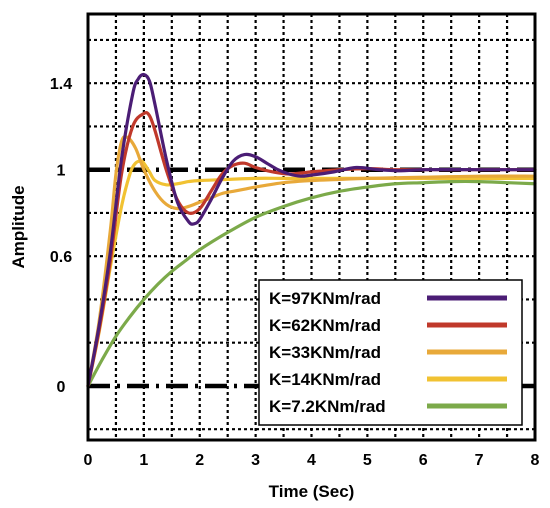 This screenshot has width=550, height=508. Describe the element at coordinates (143, 460) in the screenshot. I see `x-tick-label: 1` at that location.